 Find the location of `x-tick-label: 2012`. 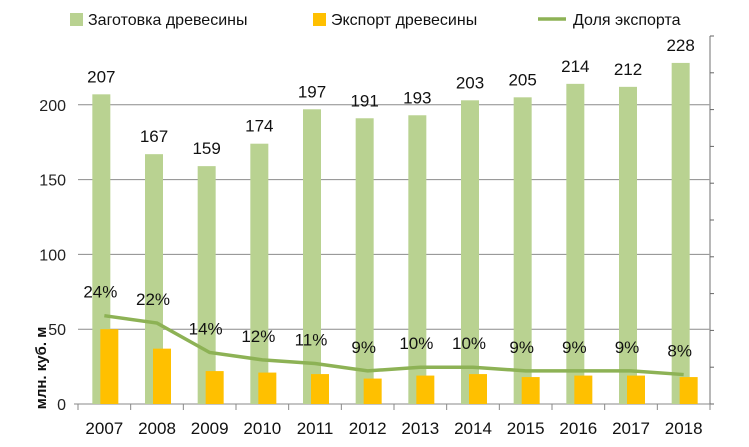

x-tick-label: 2012 is located at coordinates (368, 428).